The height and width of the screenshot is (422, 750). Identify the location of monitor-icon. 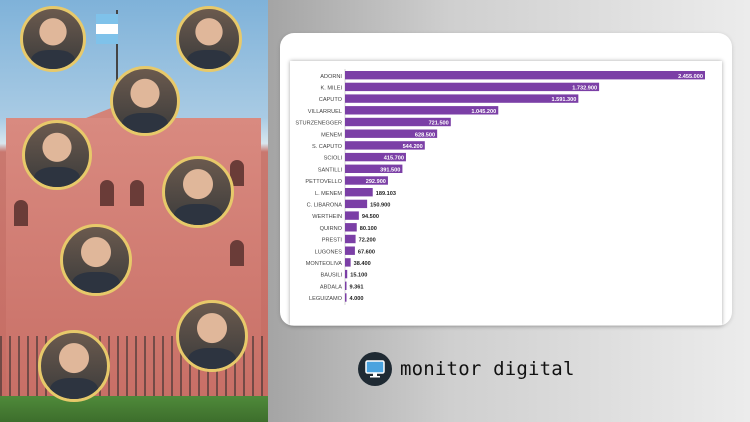
(375, 369).